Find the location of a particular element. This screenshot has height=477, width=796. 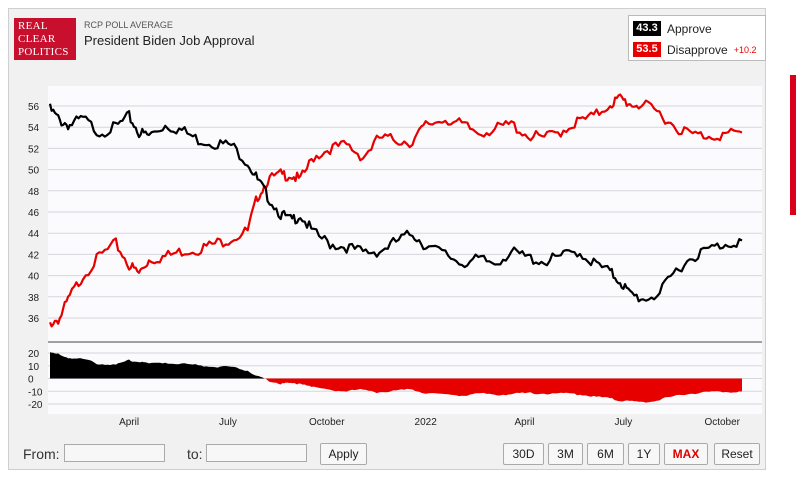

range-max-button: MAX is located at coordinates (686, 454).